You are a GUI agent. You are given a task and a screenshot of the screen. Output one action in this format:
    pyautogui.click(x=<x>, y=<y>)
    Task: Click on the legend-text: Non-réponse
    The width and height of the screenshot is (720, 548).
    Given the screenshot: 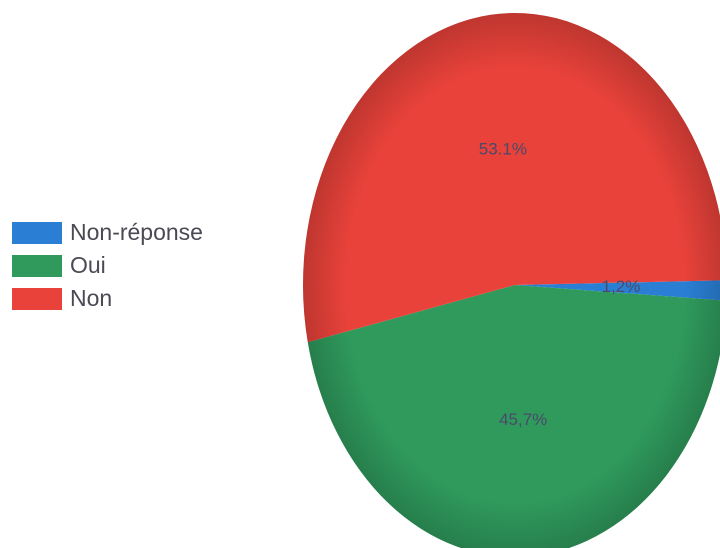 What is the action you would take?
    pyautogui.click(x=136, y=232)
    